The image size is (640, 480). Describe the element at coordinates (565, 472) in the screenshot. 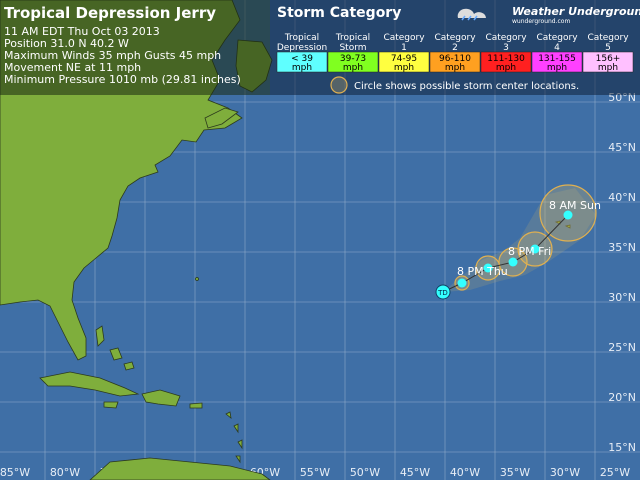

I see `longitude-label: 30°W` at that location.